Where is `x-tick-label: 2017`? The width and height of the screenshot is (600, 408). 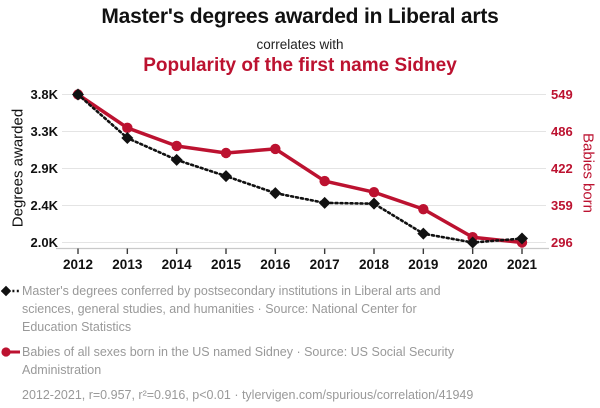 x-tick-label: 2017 is located at coordinates (324, 264).